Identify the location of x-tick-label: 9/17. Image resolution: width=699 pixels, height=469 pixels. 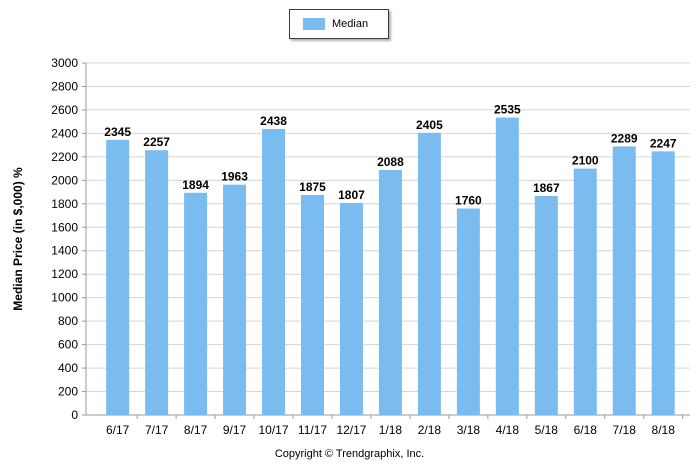
(235, 430).